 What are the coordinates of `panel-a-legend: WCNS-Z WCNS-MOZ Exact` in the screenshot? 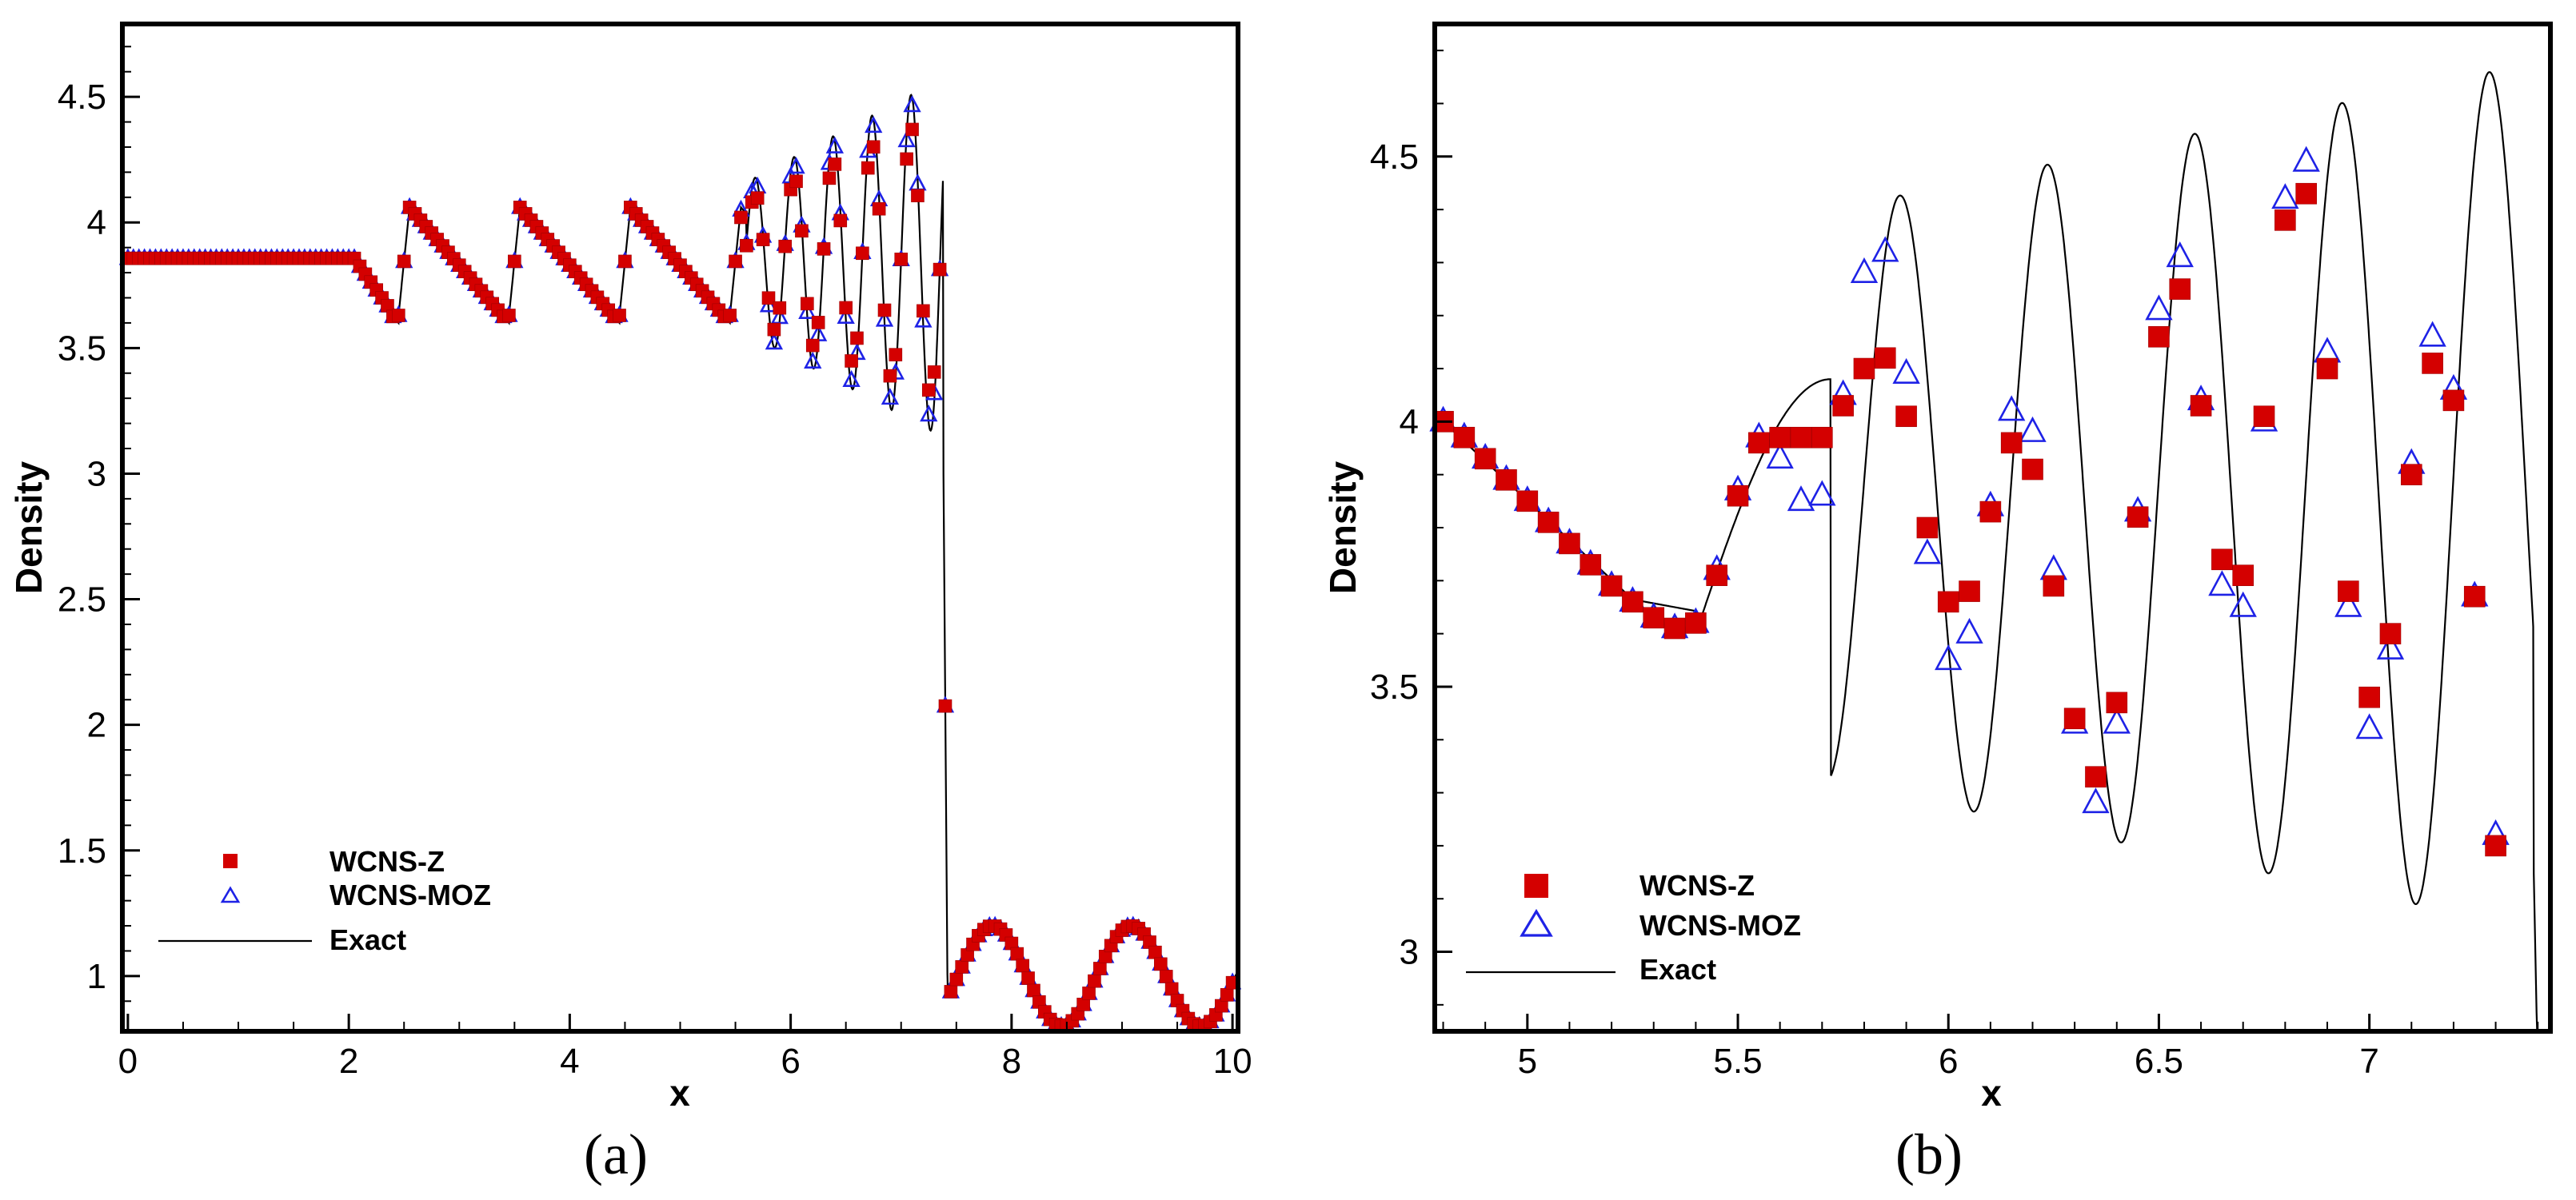 It's located at (325, 900).